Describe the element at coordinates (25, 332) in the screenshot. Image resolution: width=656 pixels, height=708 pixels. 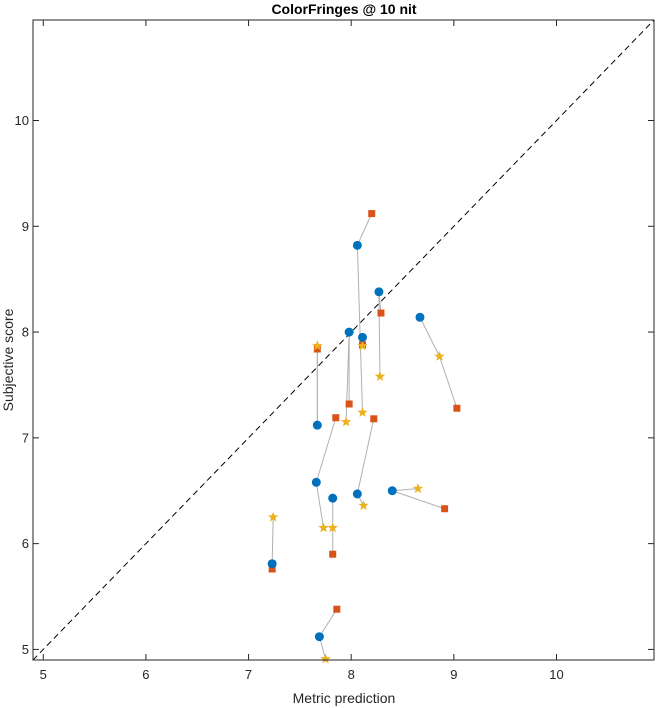
I see `y-tick-label: 8` at that location.